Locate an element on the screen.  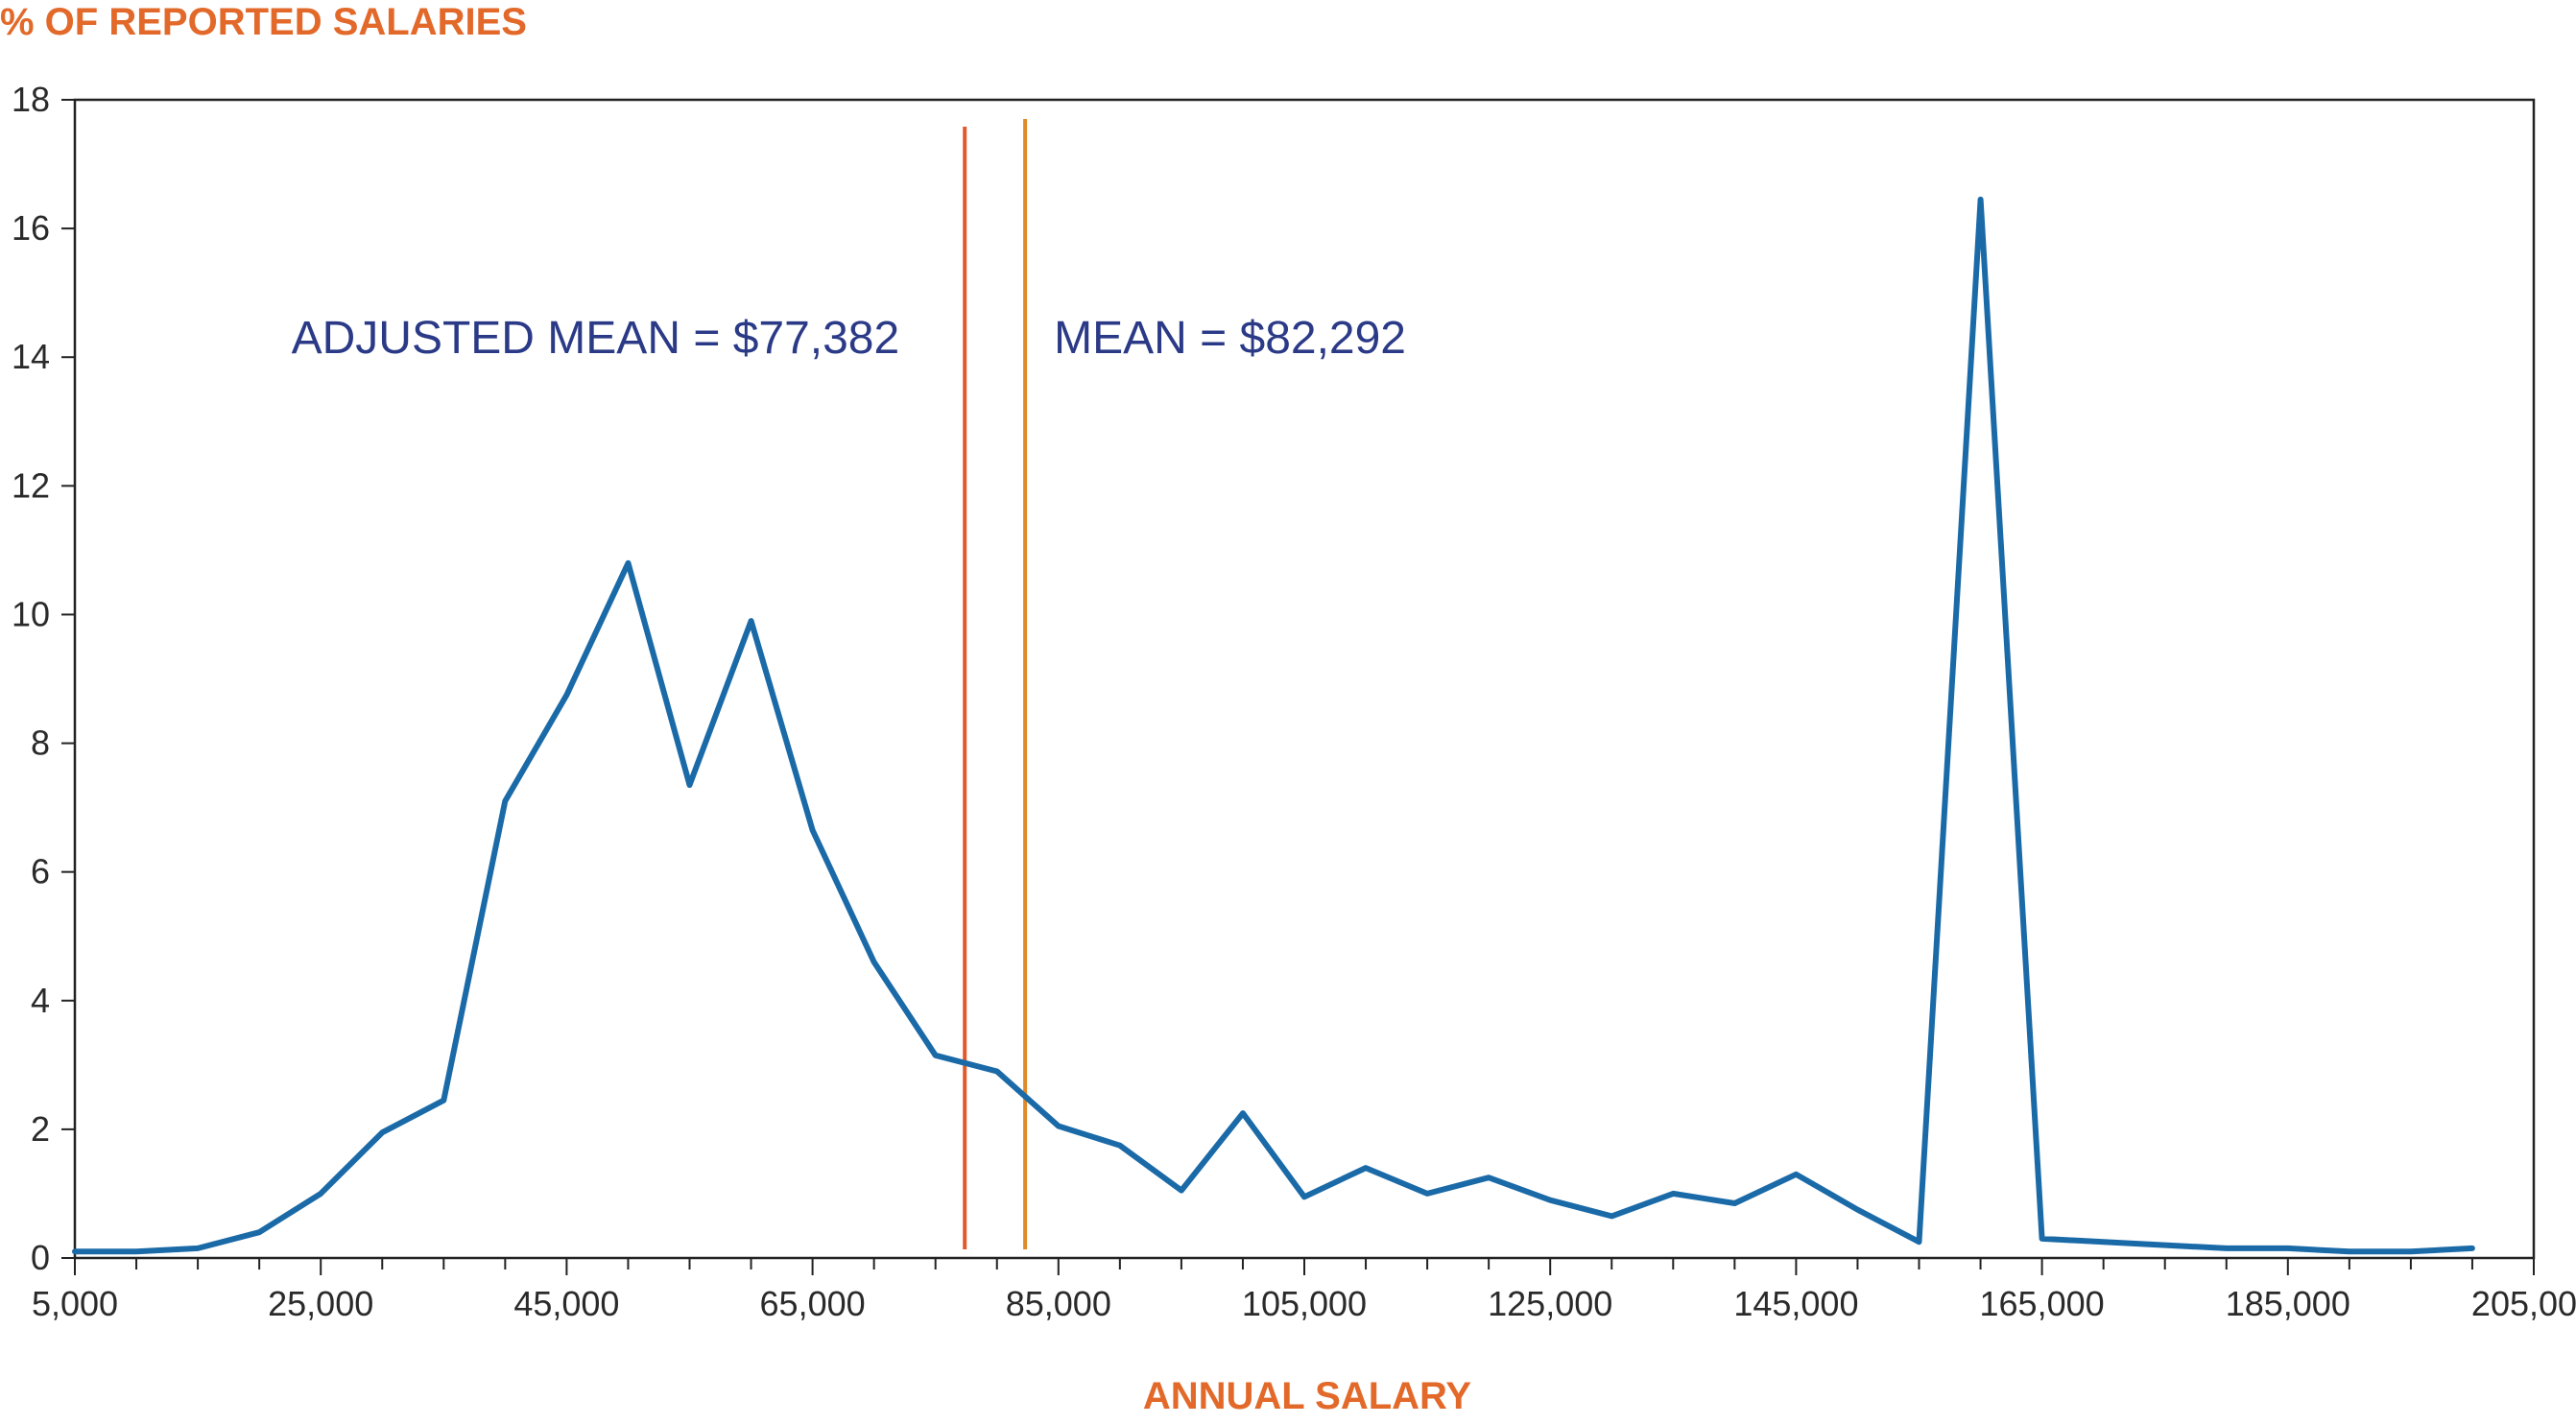
y-tick-label: 16 is located at coordinates (31, 228).